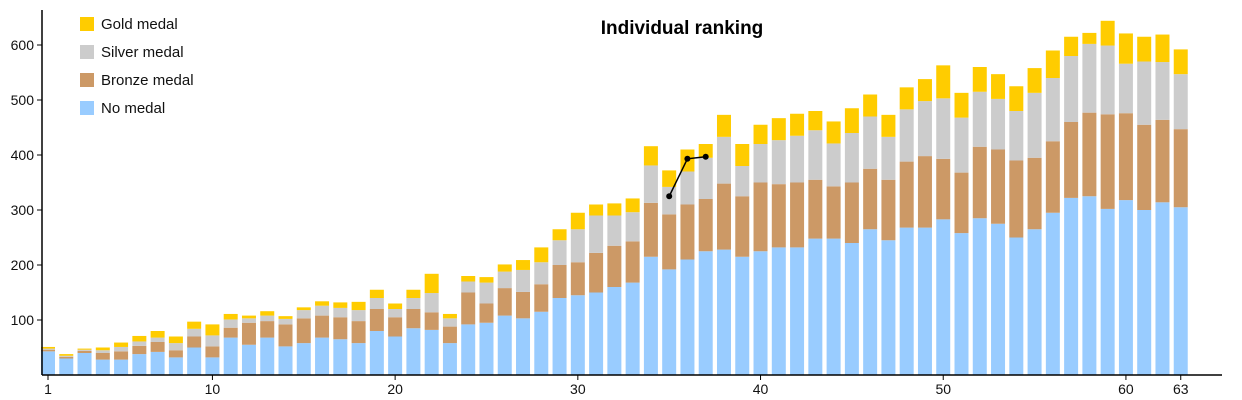  I want to click on y-tick-label: 500, so click(23, 100).